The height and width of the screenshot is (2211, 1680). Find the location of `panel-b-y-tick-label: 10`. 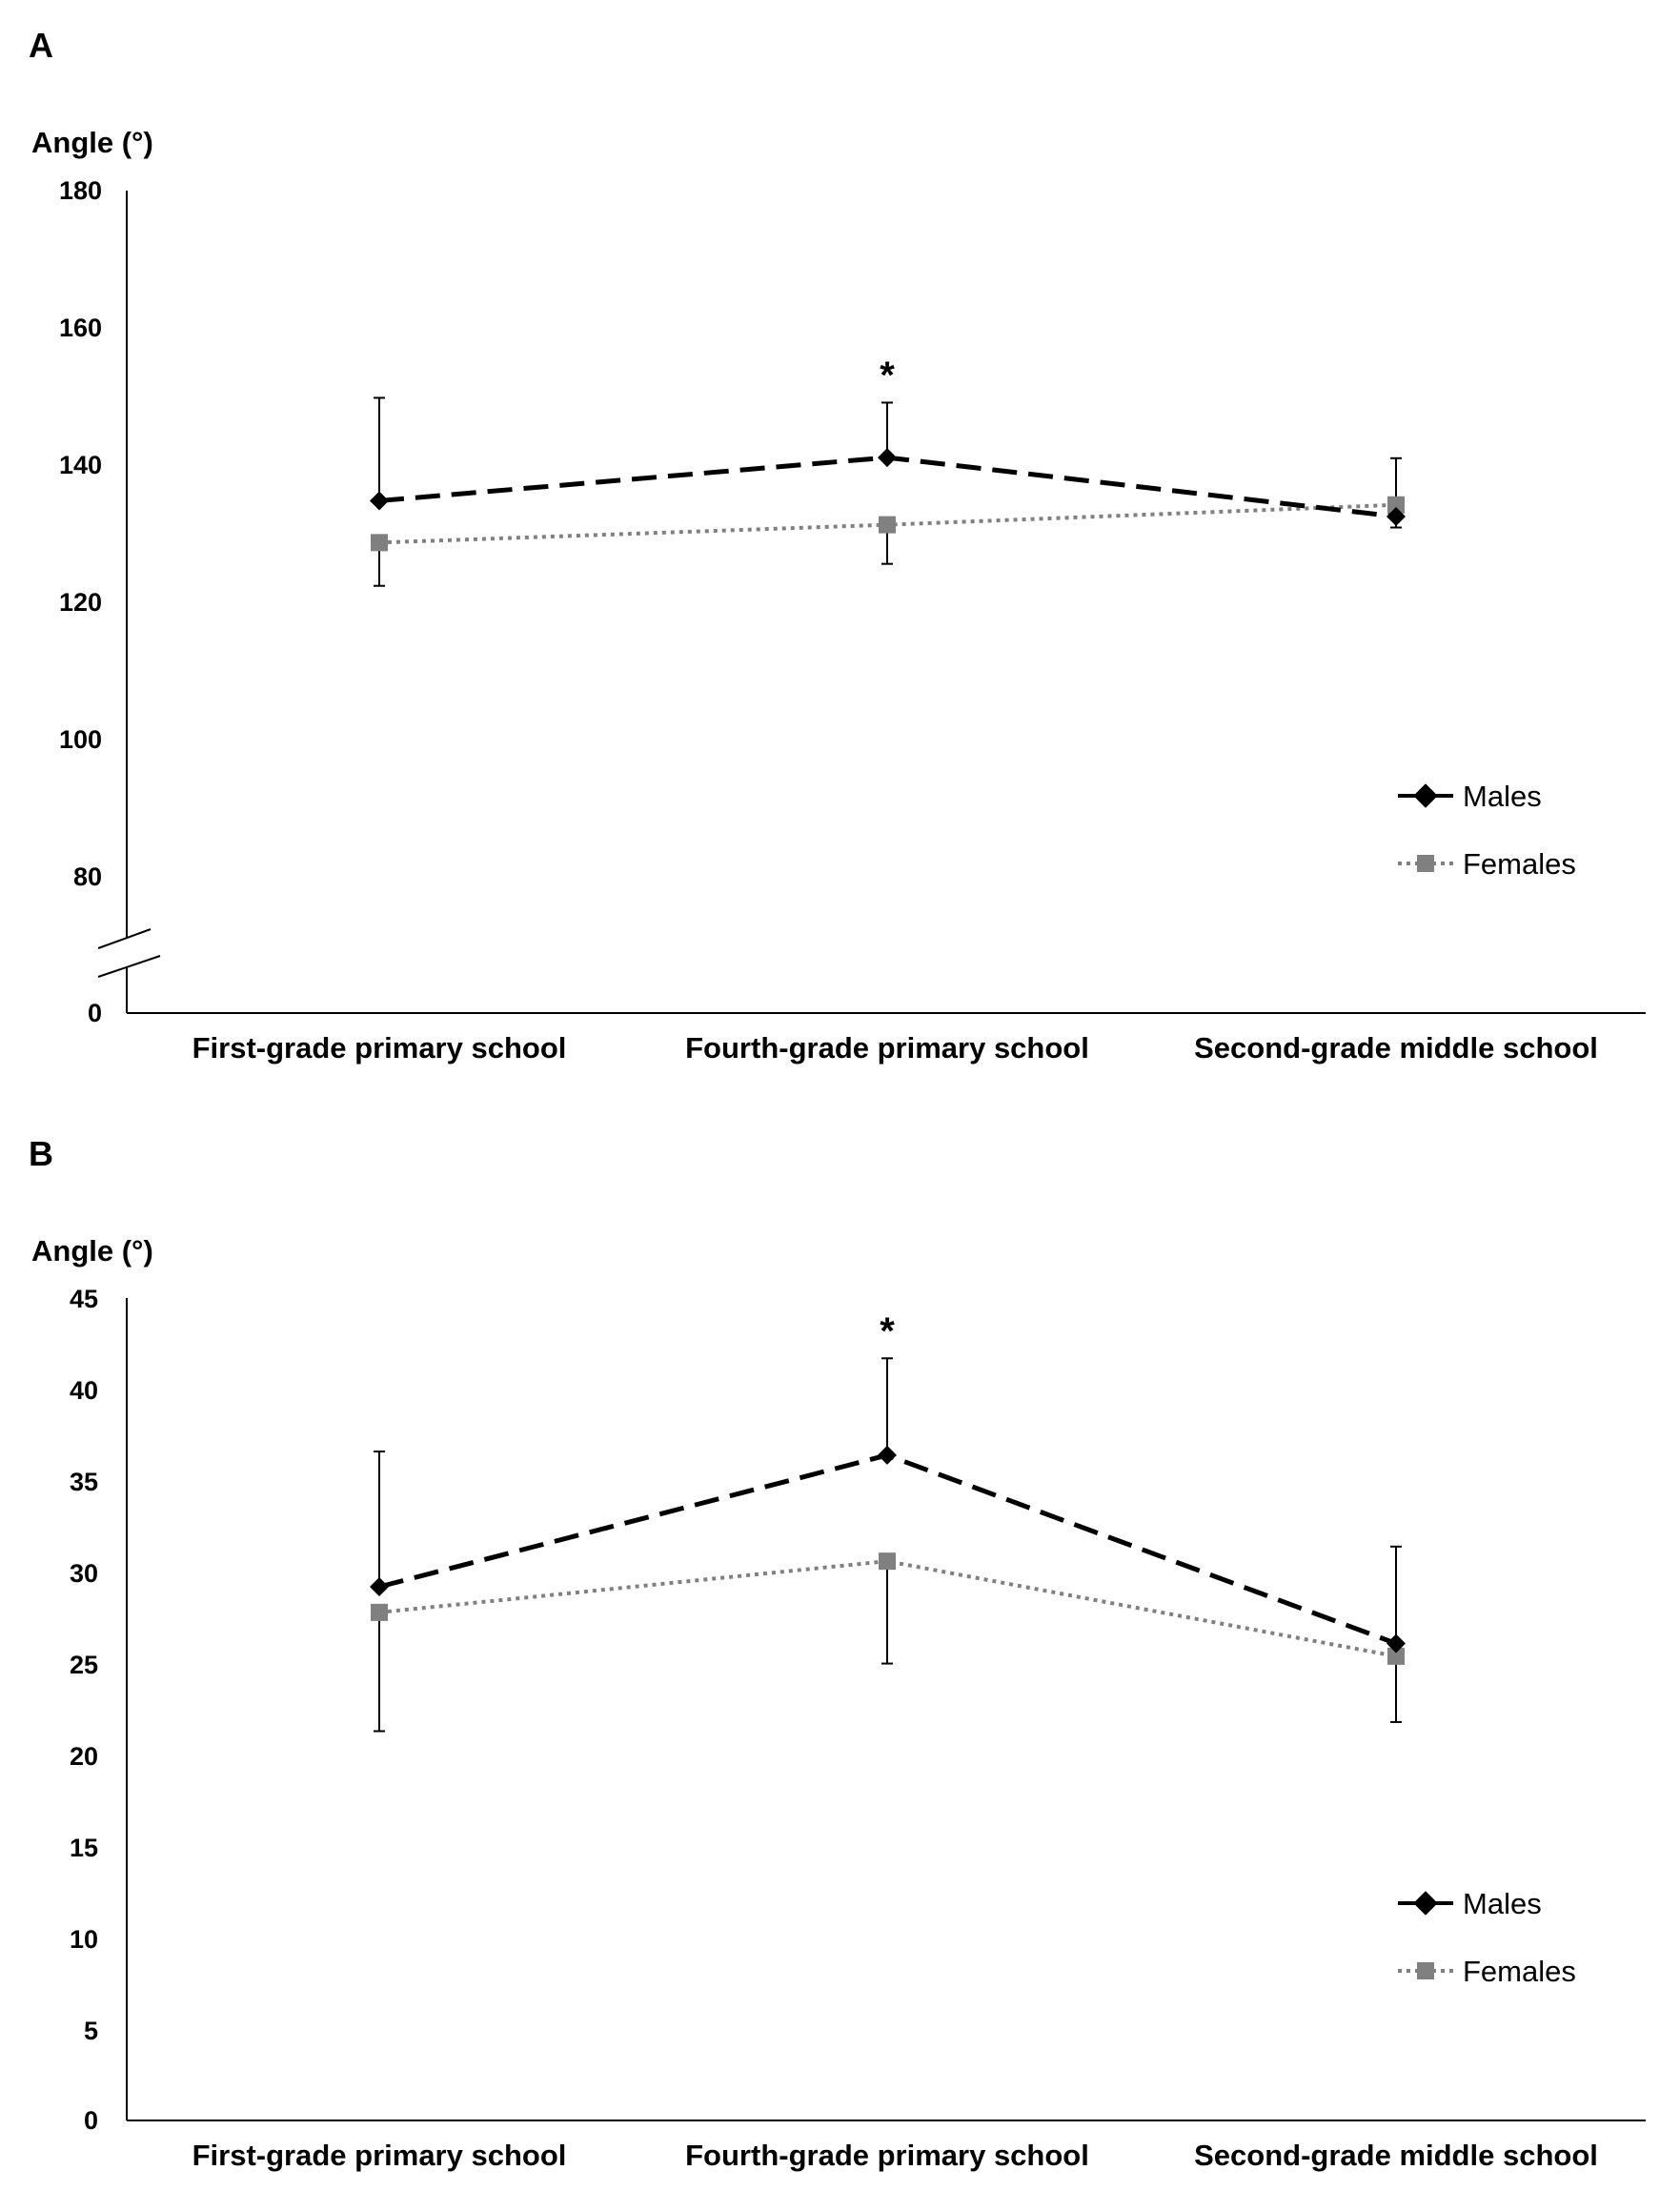

panel-b-y-tick-label: 10 is located at coordinates (84, 1940).